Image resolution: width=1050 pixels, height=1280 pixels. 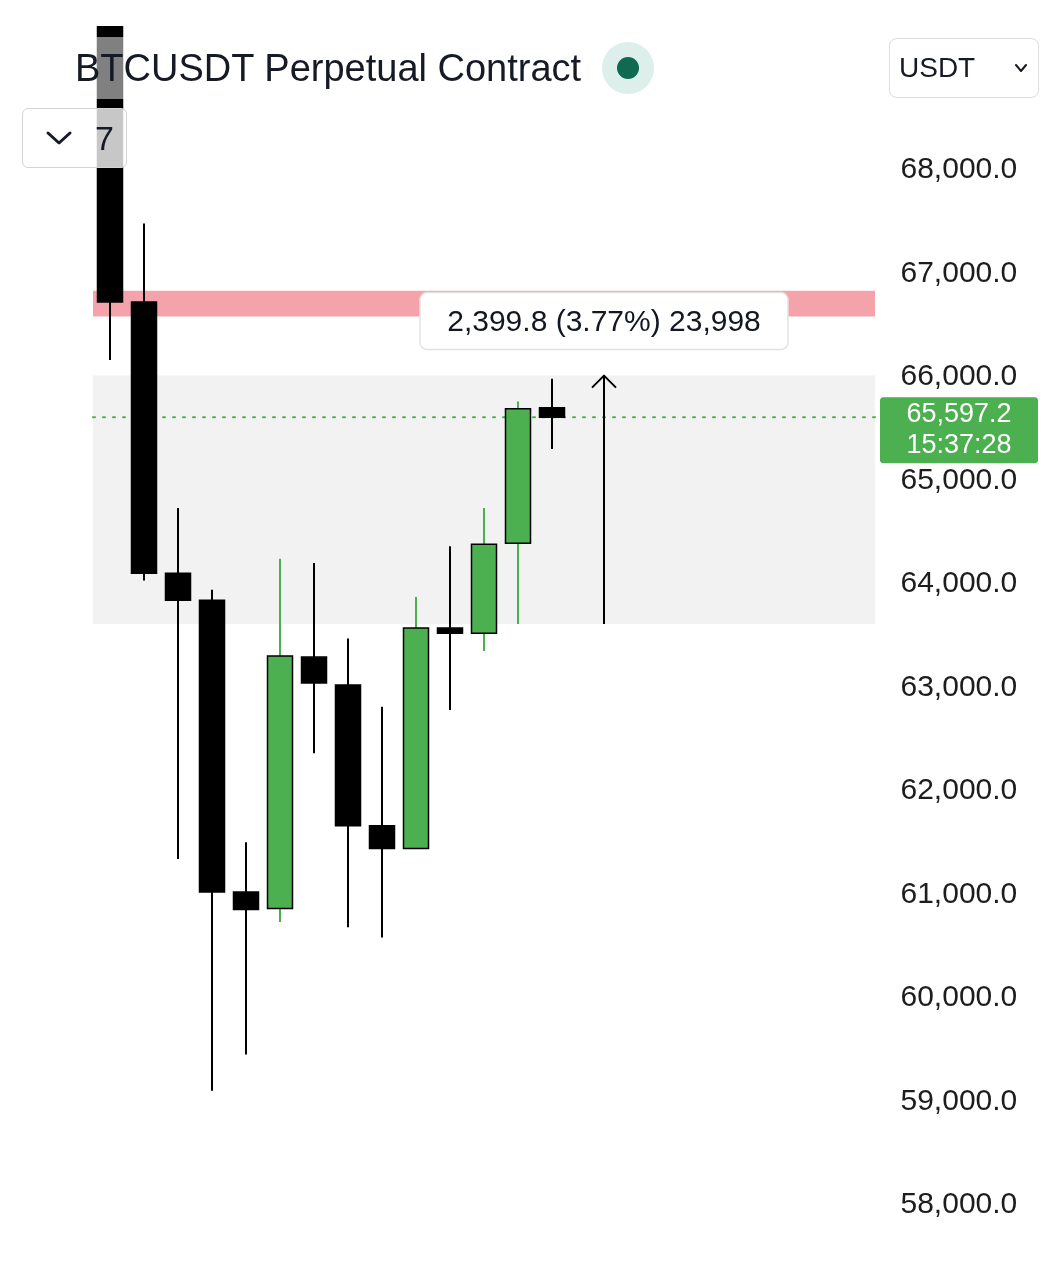 What do you see at coordinates (959, 582) in the screenshot?
I see `y-tick-label: 64,000.0` at bounding box center [959, 582].